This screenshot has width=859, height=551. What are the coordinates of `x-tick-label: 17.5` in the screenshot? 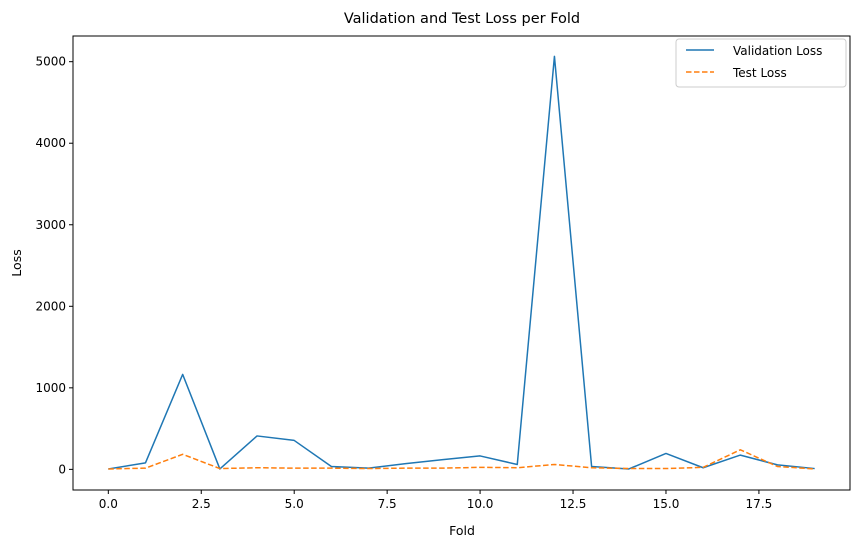 It's located at (759, 504).